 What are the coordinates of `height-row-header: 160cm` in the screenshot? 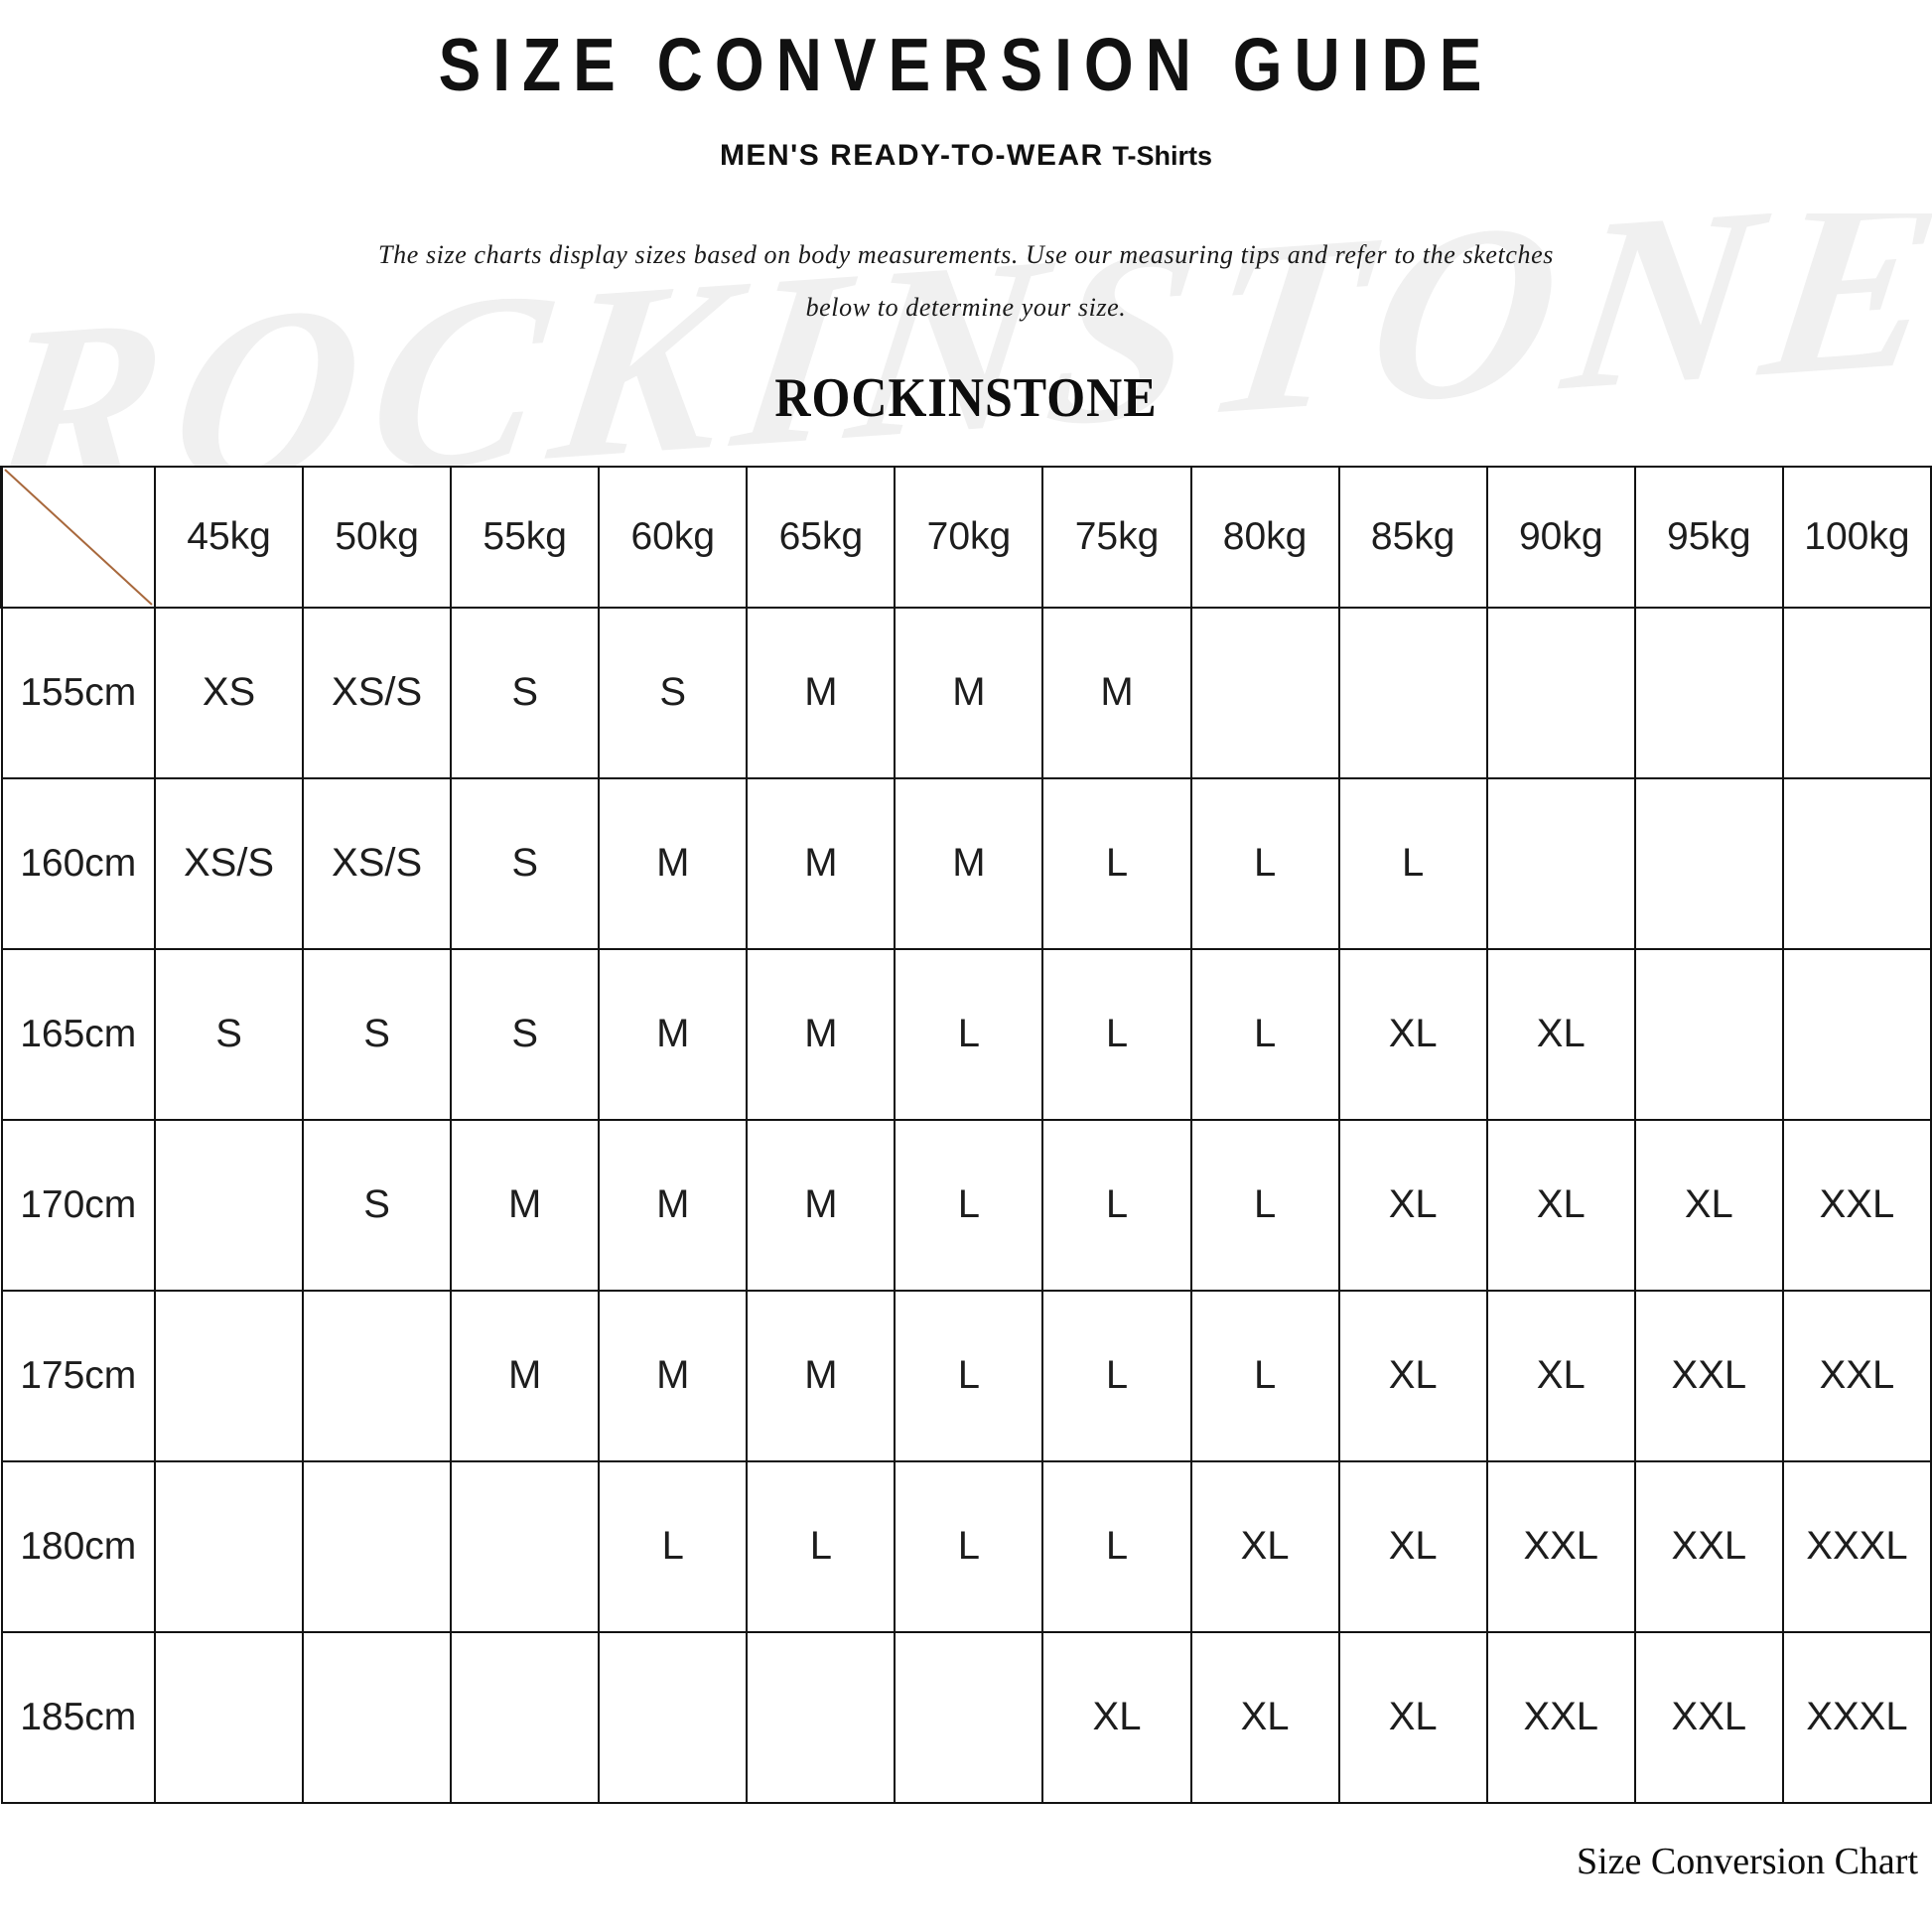 It's located at (78, 863).